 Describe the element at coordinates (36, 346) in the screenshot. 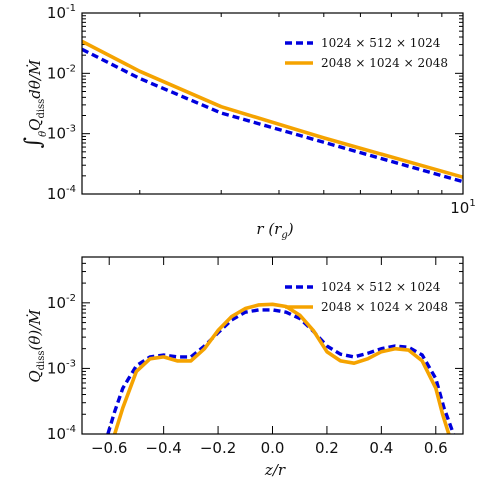

I see `y-axis-label: Qdiss(θ)/Ṁ` at that location.